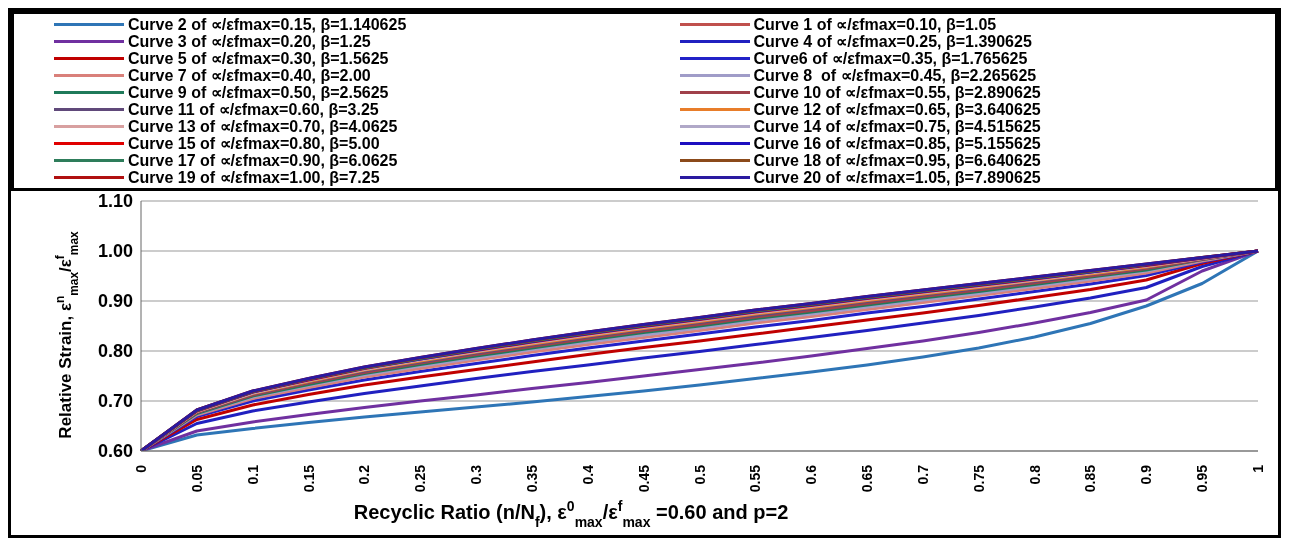  I want to click on legend-label: Curve 15 of ∝/εfmax=0.80, β=5.00, so click(254, 143).